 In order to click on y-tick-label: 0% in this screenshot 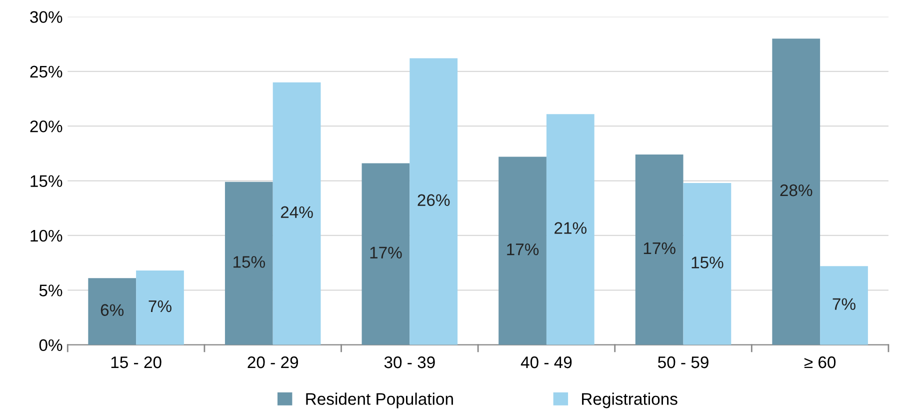, I will do `click(50, 345)`.